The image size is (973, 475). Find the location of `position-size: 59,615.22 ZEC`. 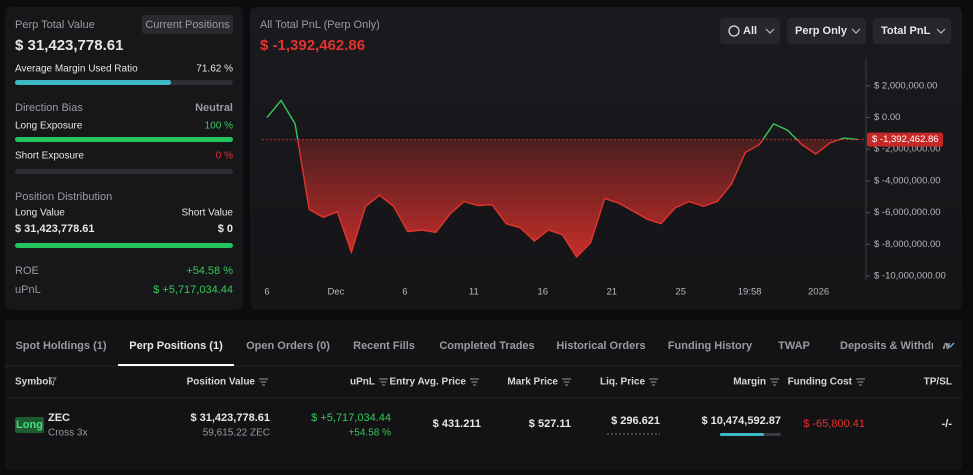

position-size: 59,615.22 ZEC is located at coordinates (236, 433).